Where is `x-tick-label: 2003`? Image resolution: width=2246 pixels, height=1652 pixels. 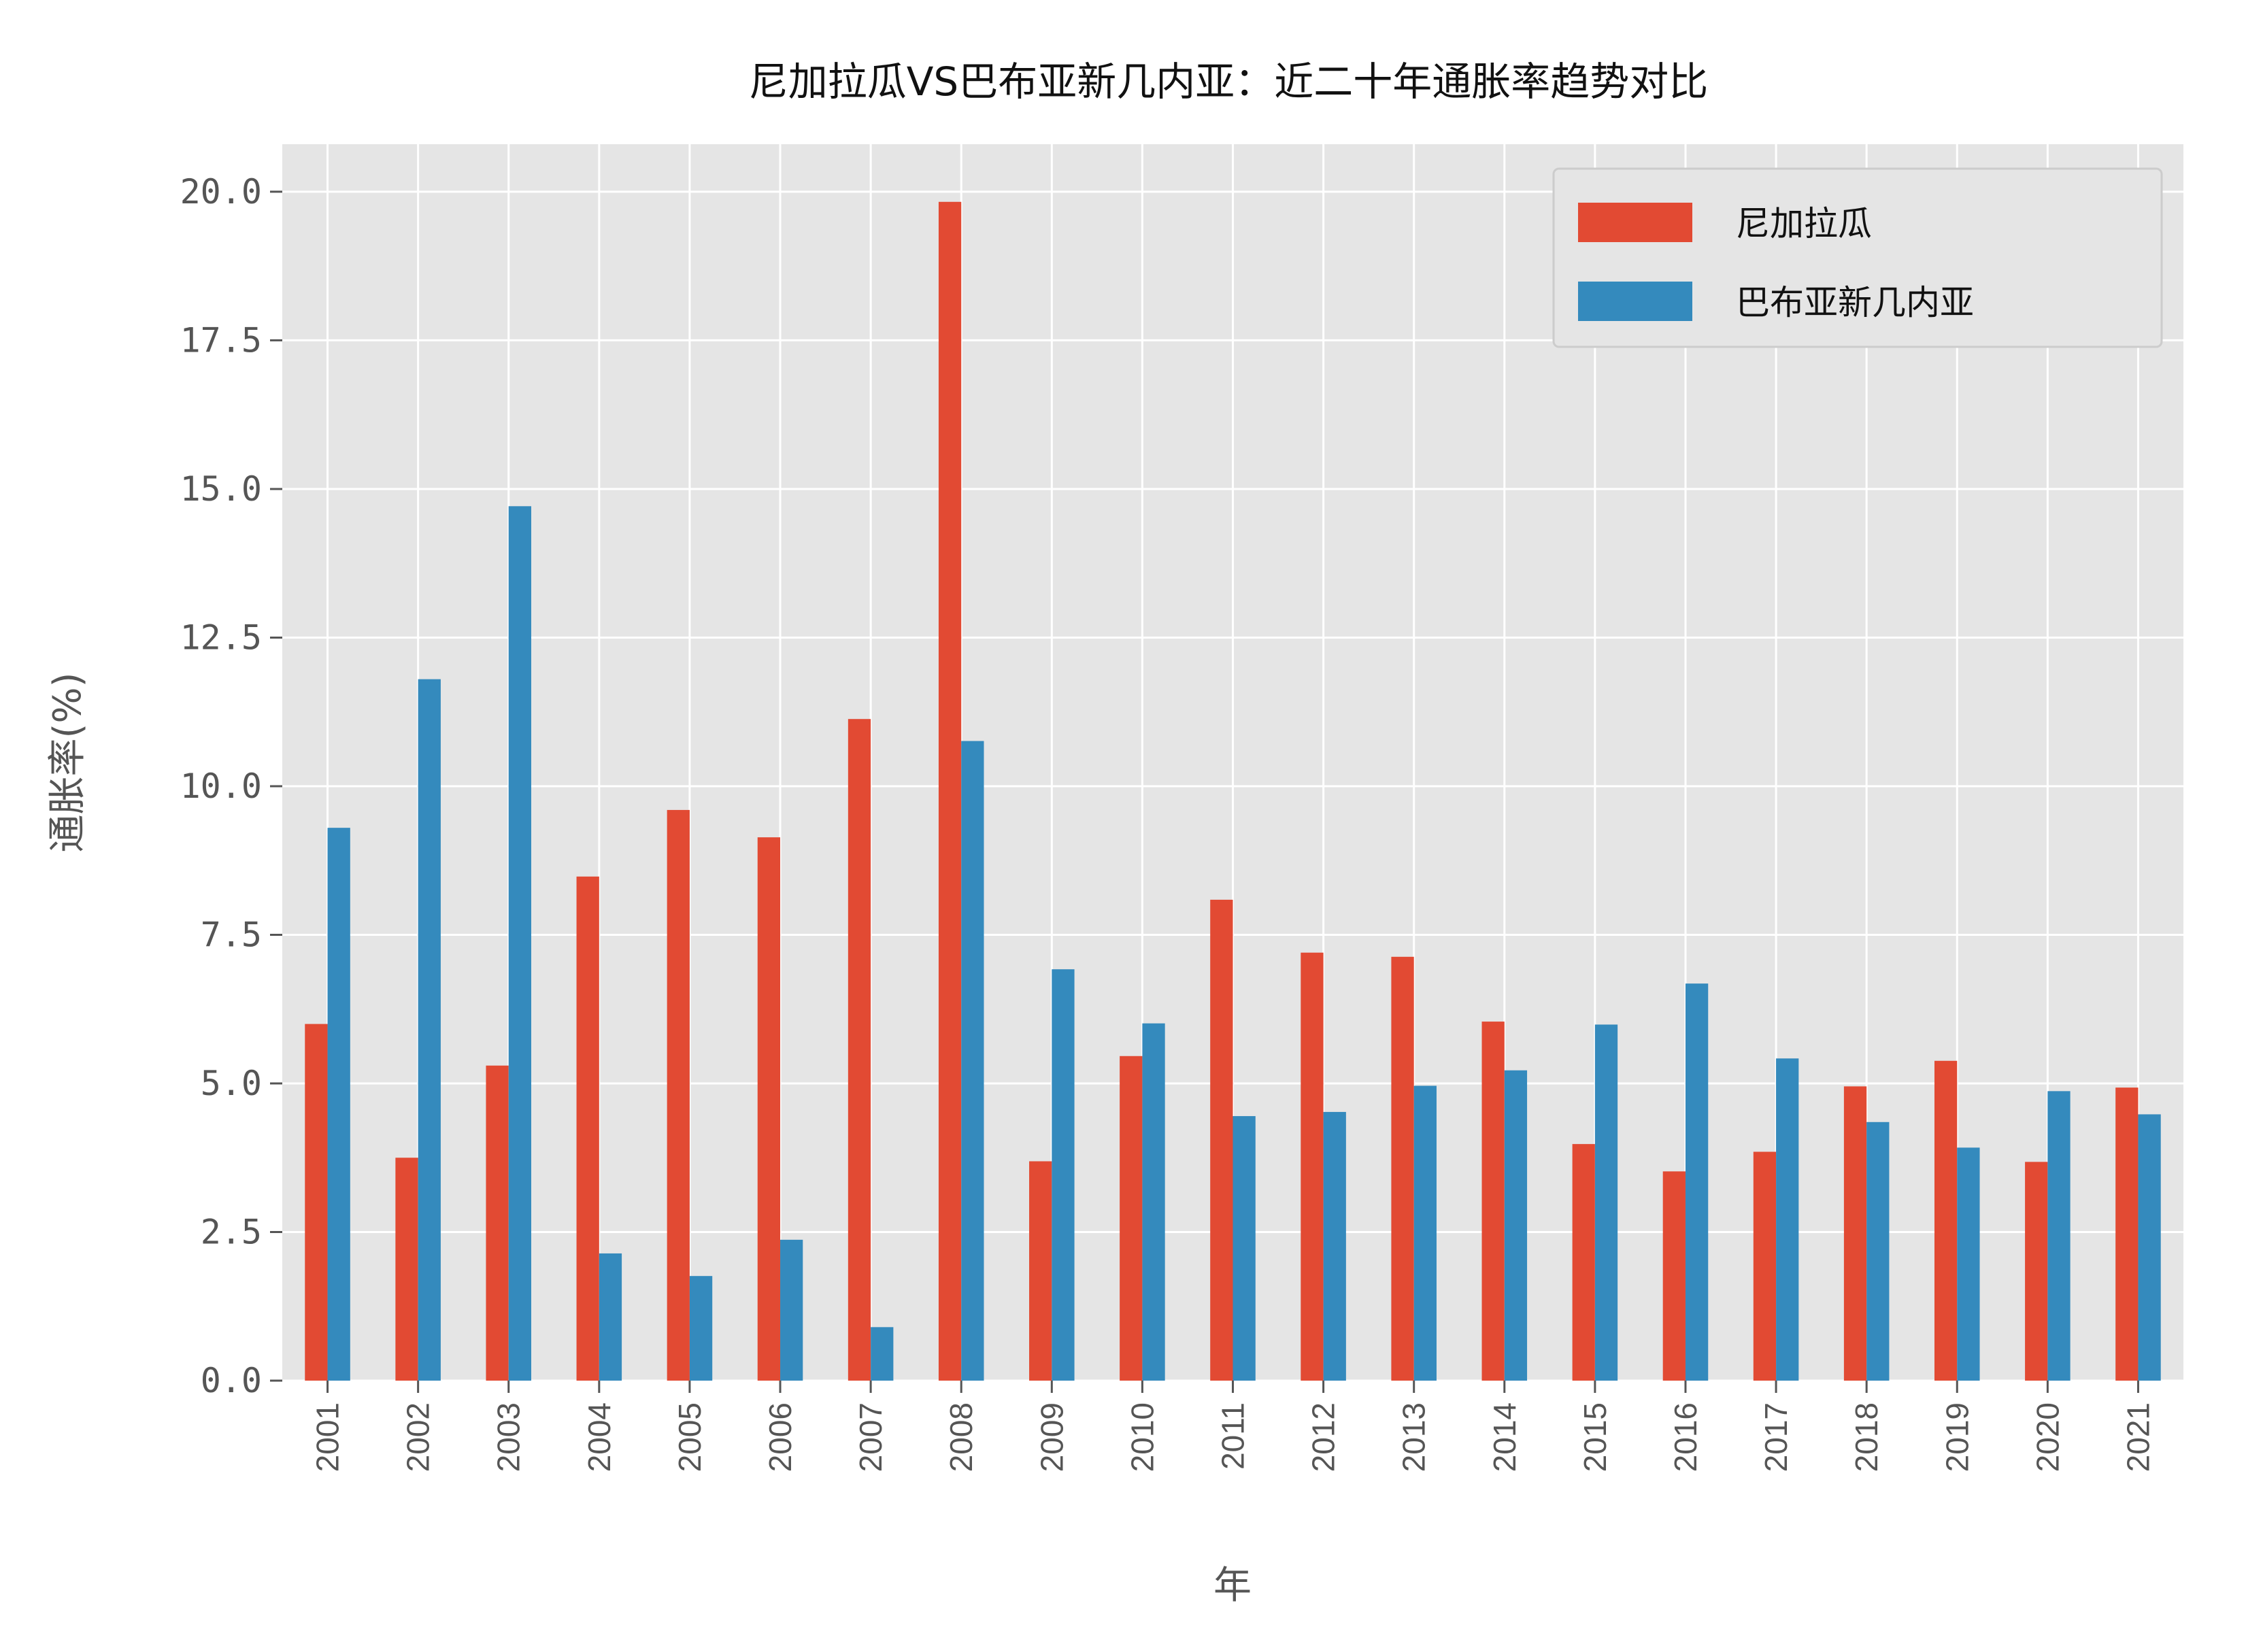 x-tick-label: 2003 is located at coordinates (508, 1437).